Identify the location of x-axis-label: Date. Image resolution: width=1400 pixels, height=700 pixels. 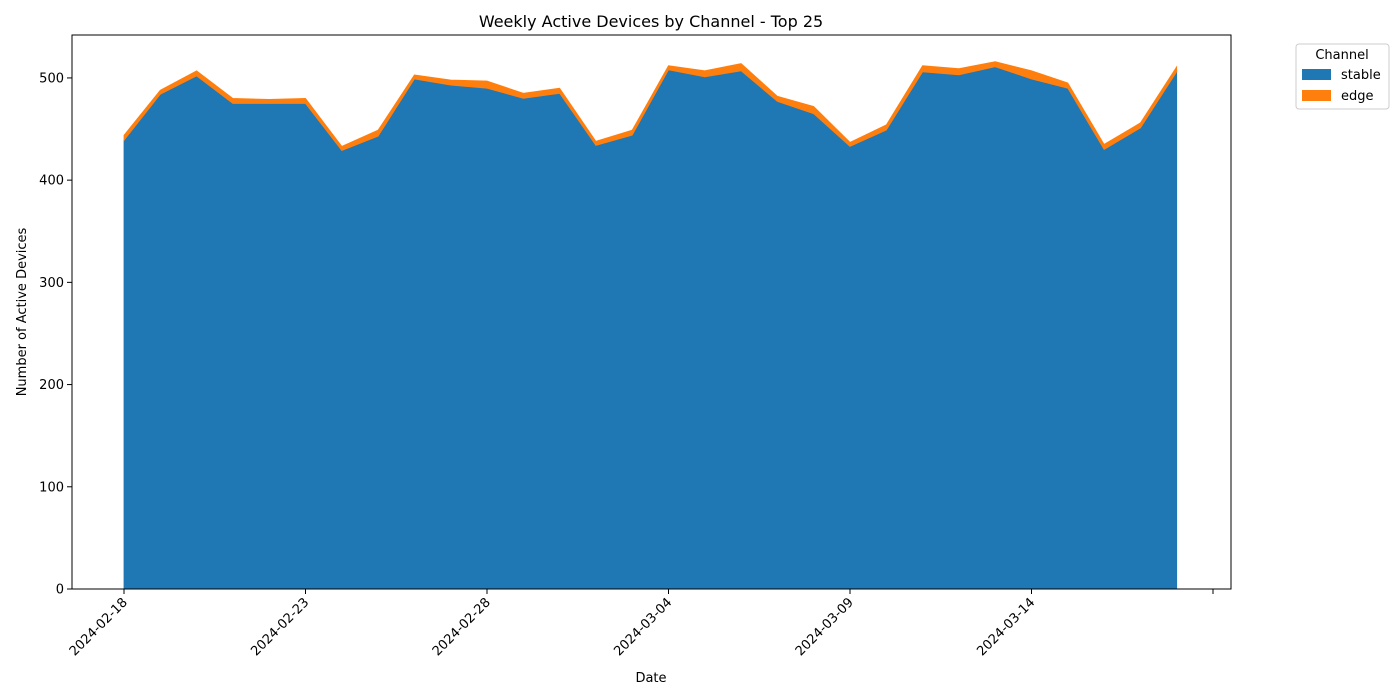
(650, 678).